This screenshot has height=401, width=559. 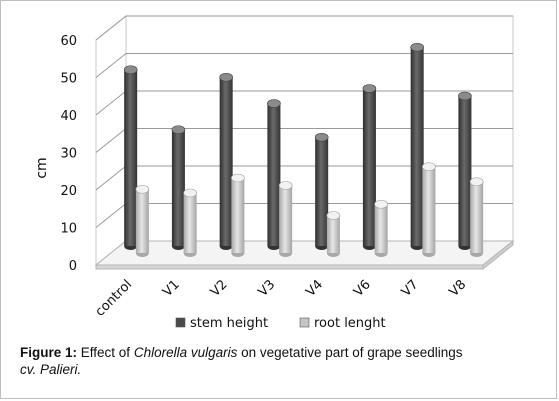 I want to click on legend-label: root lenght, so click(x=350, y=323).